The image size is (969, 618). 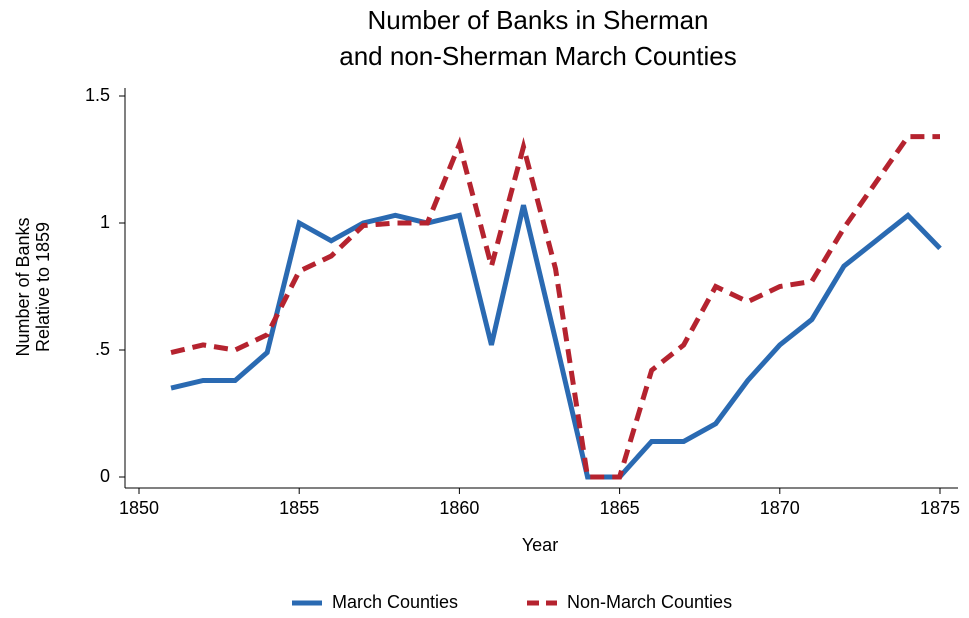 I want to click on y-axis-label: Number of Banks, so click(x=23, y=286).